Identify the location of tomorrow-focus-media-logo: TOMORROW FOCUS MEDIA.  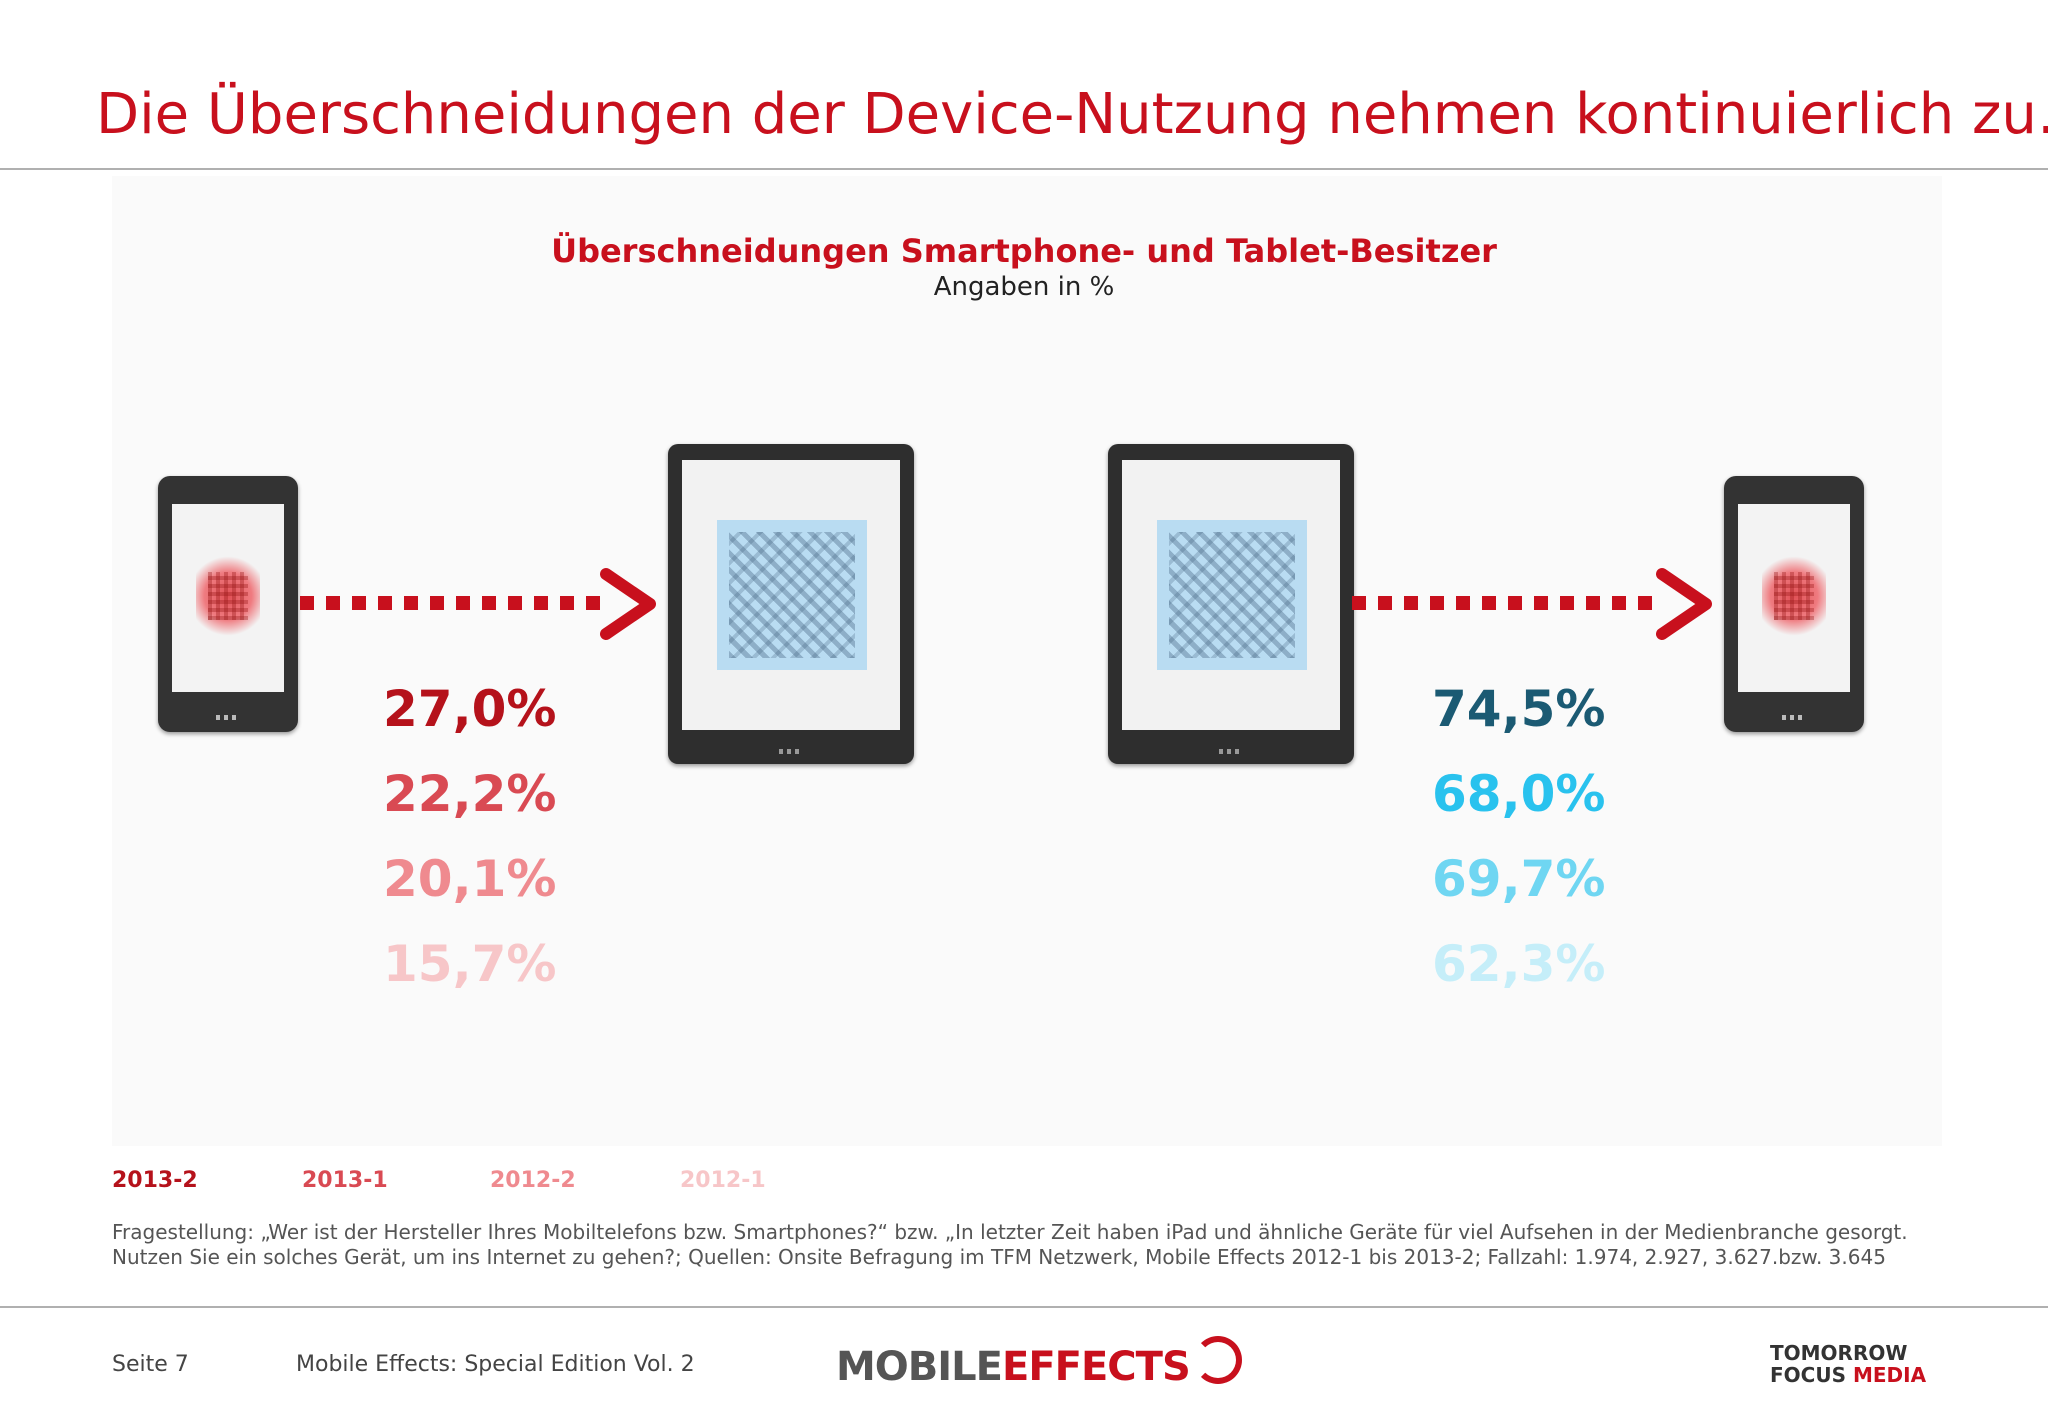
(1848, 1364).